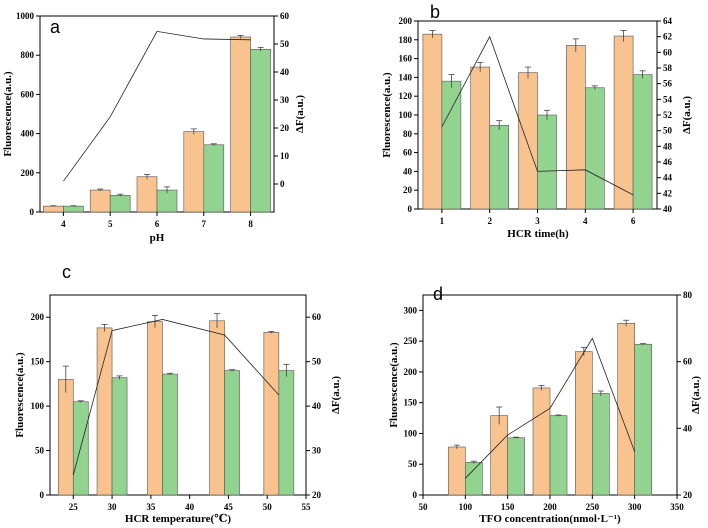  I want to click on panel-c-x-ticks: 25 30 35 40 45 50 55, so click(190, 503).